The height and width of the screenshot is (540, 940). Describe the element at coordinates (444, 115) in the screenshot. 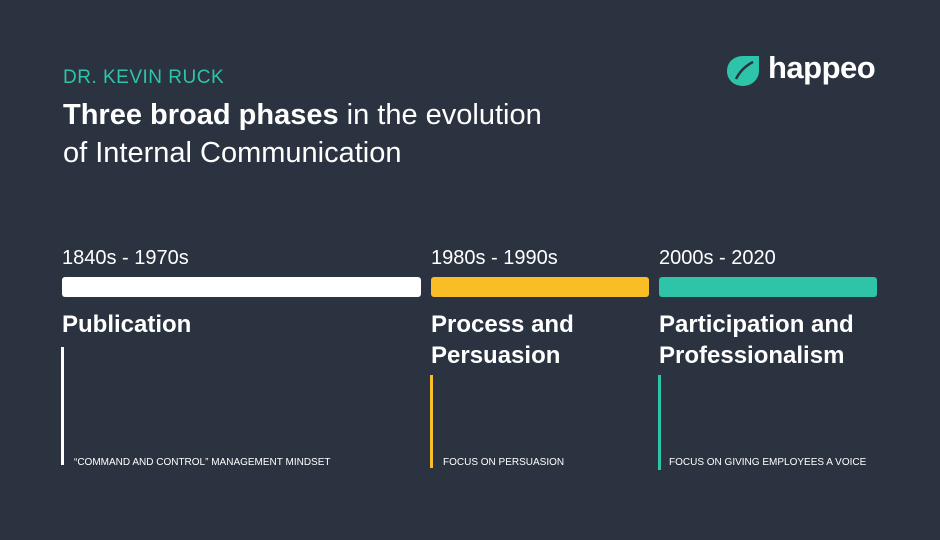

I see `title-rest: in the evolution` at that location.